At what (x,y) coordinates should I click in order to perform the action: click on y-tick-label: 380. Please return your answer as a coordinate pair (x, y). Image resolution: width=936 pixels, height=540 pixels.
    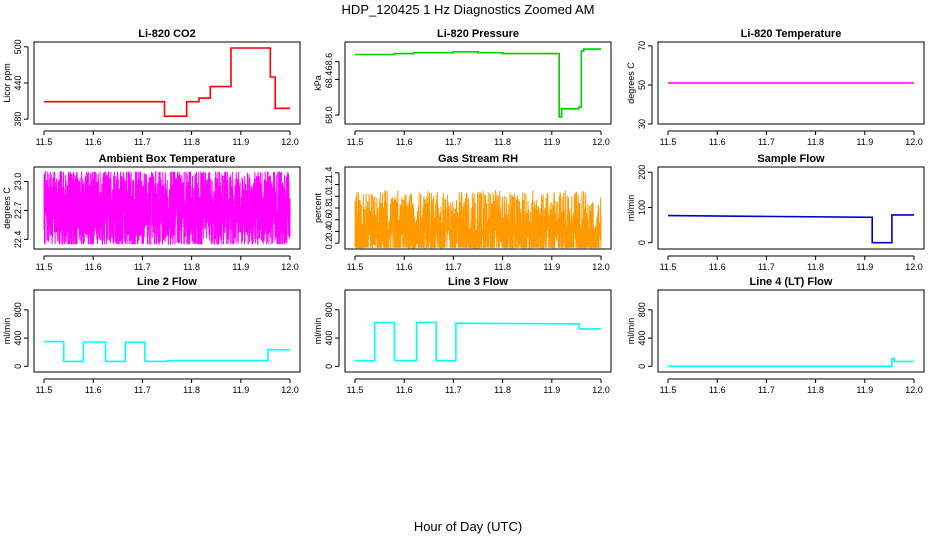
    Looking at the image, I should click on (18, 119).